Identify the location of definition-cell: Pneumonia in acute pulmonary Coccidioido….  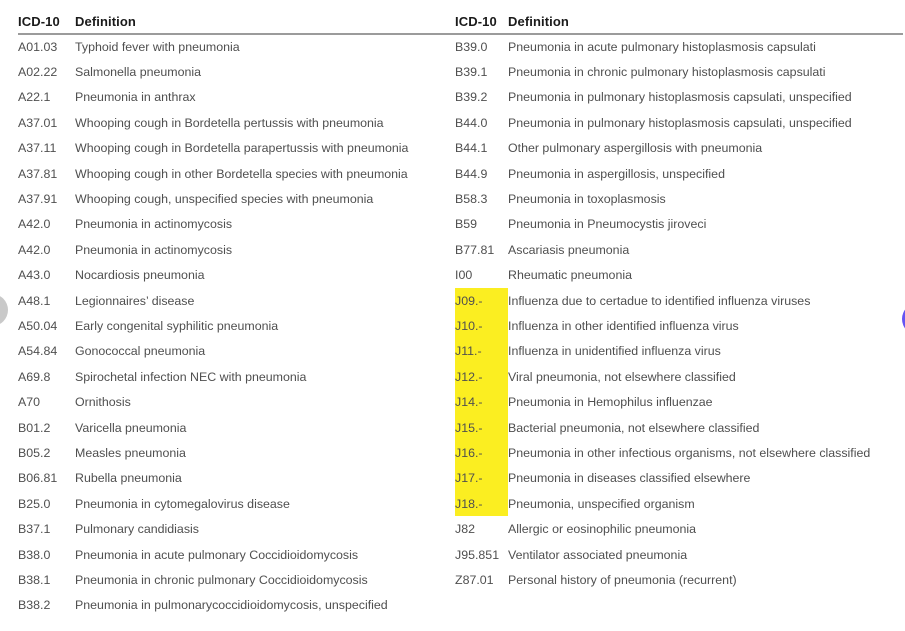
(217, 554).